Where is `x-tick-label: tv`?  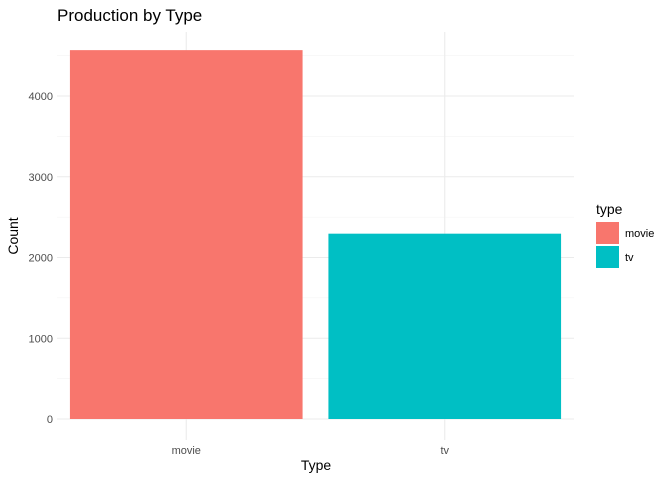
x-tick-label: tv is located at coordinates (444, 451).